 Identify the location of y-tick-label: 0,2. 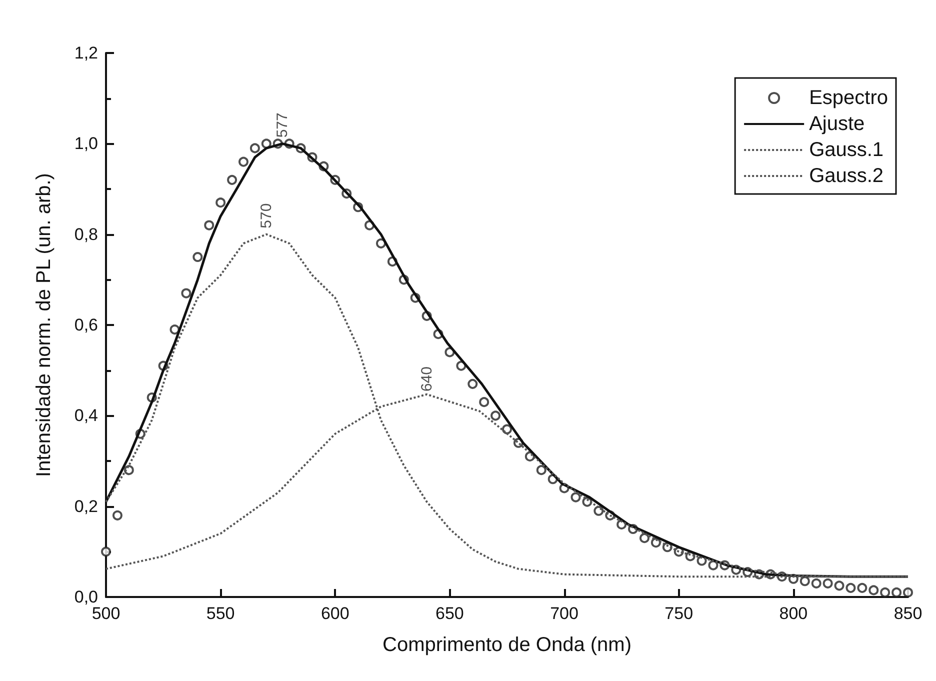
(86, 506).